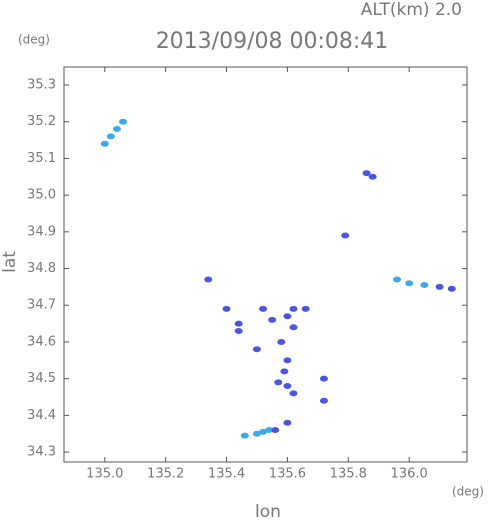  What do you see at coordinates (348, 474) in the screenshot?
I see `x-tick-label: 135.8` at bounding box center [348, 474].